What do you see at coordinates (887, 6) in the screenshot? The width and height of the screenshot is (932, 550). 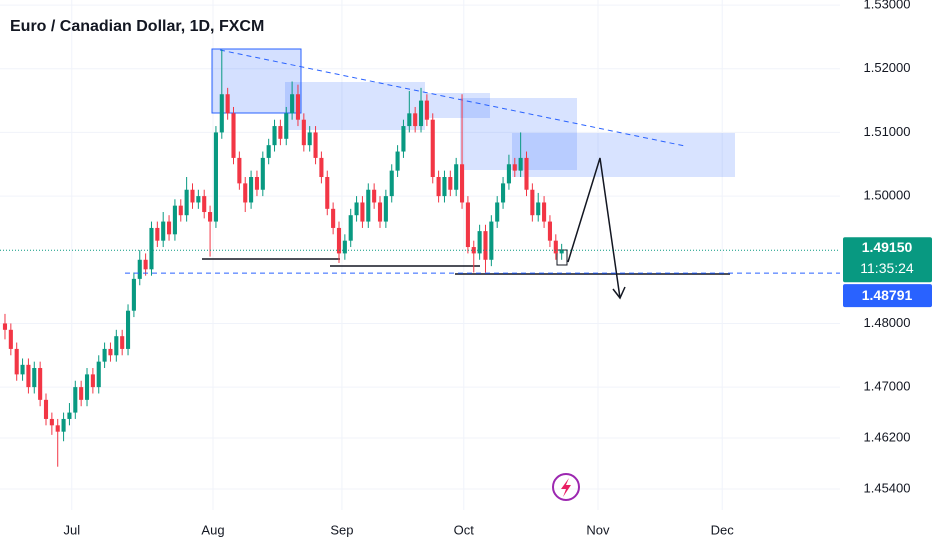 I see `y-tick-label: 1.53000` at bounding box center [887, 6].